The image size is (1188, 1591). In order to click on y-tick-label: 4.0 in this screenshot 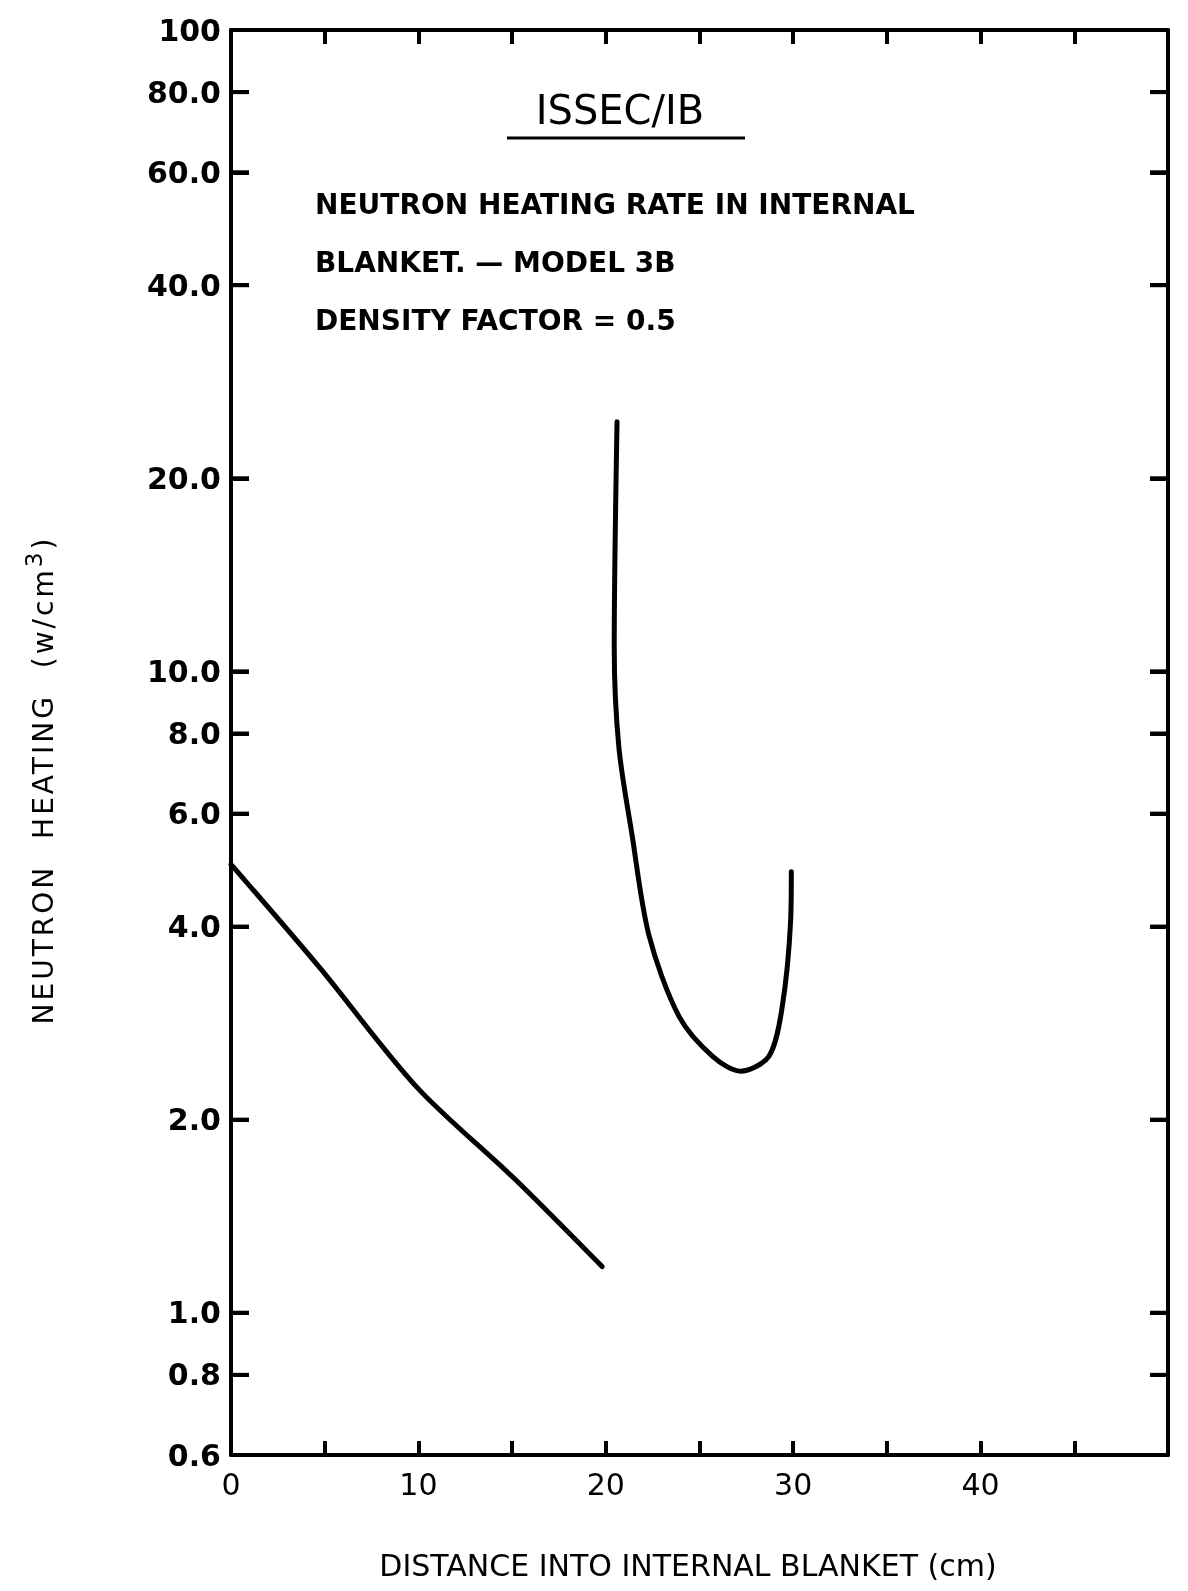, I will do `click(194, 927)`.